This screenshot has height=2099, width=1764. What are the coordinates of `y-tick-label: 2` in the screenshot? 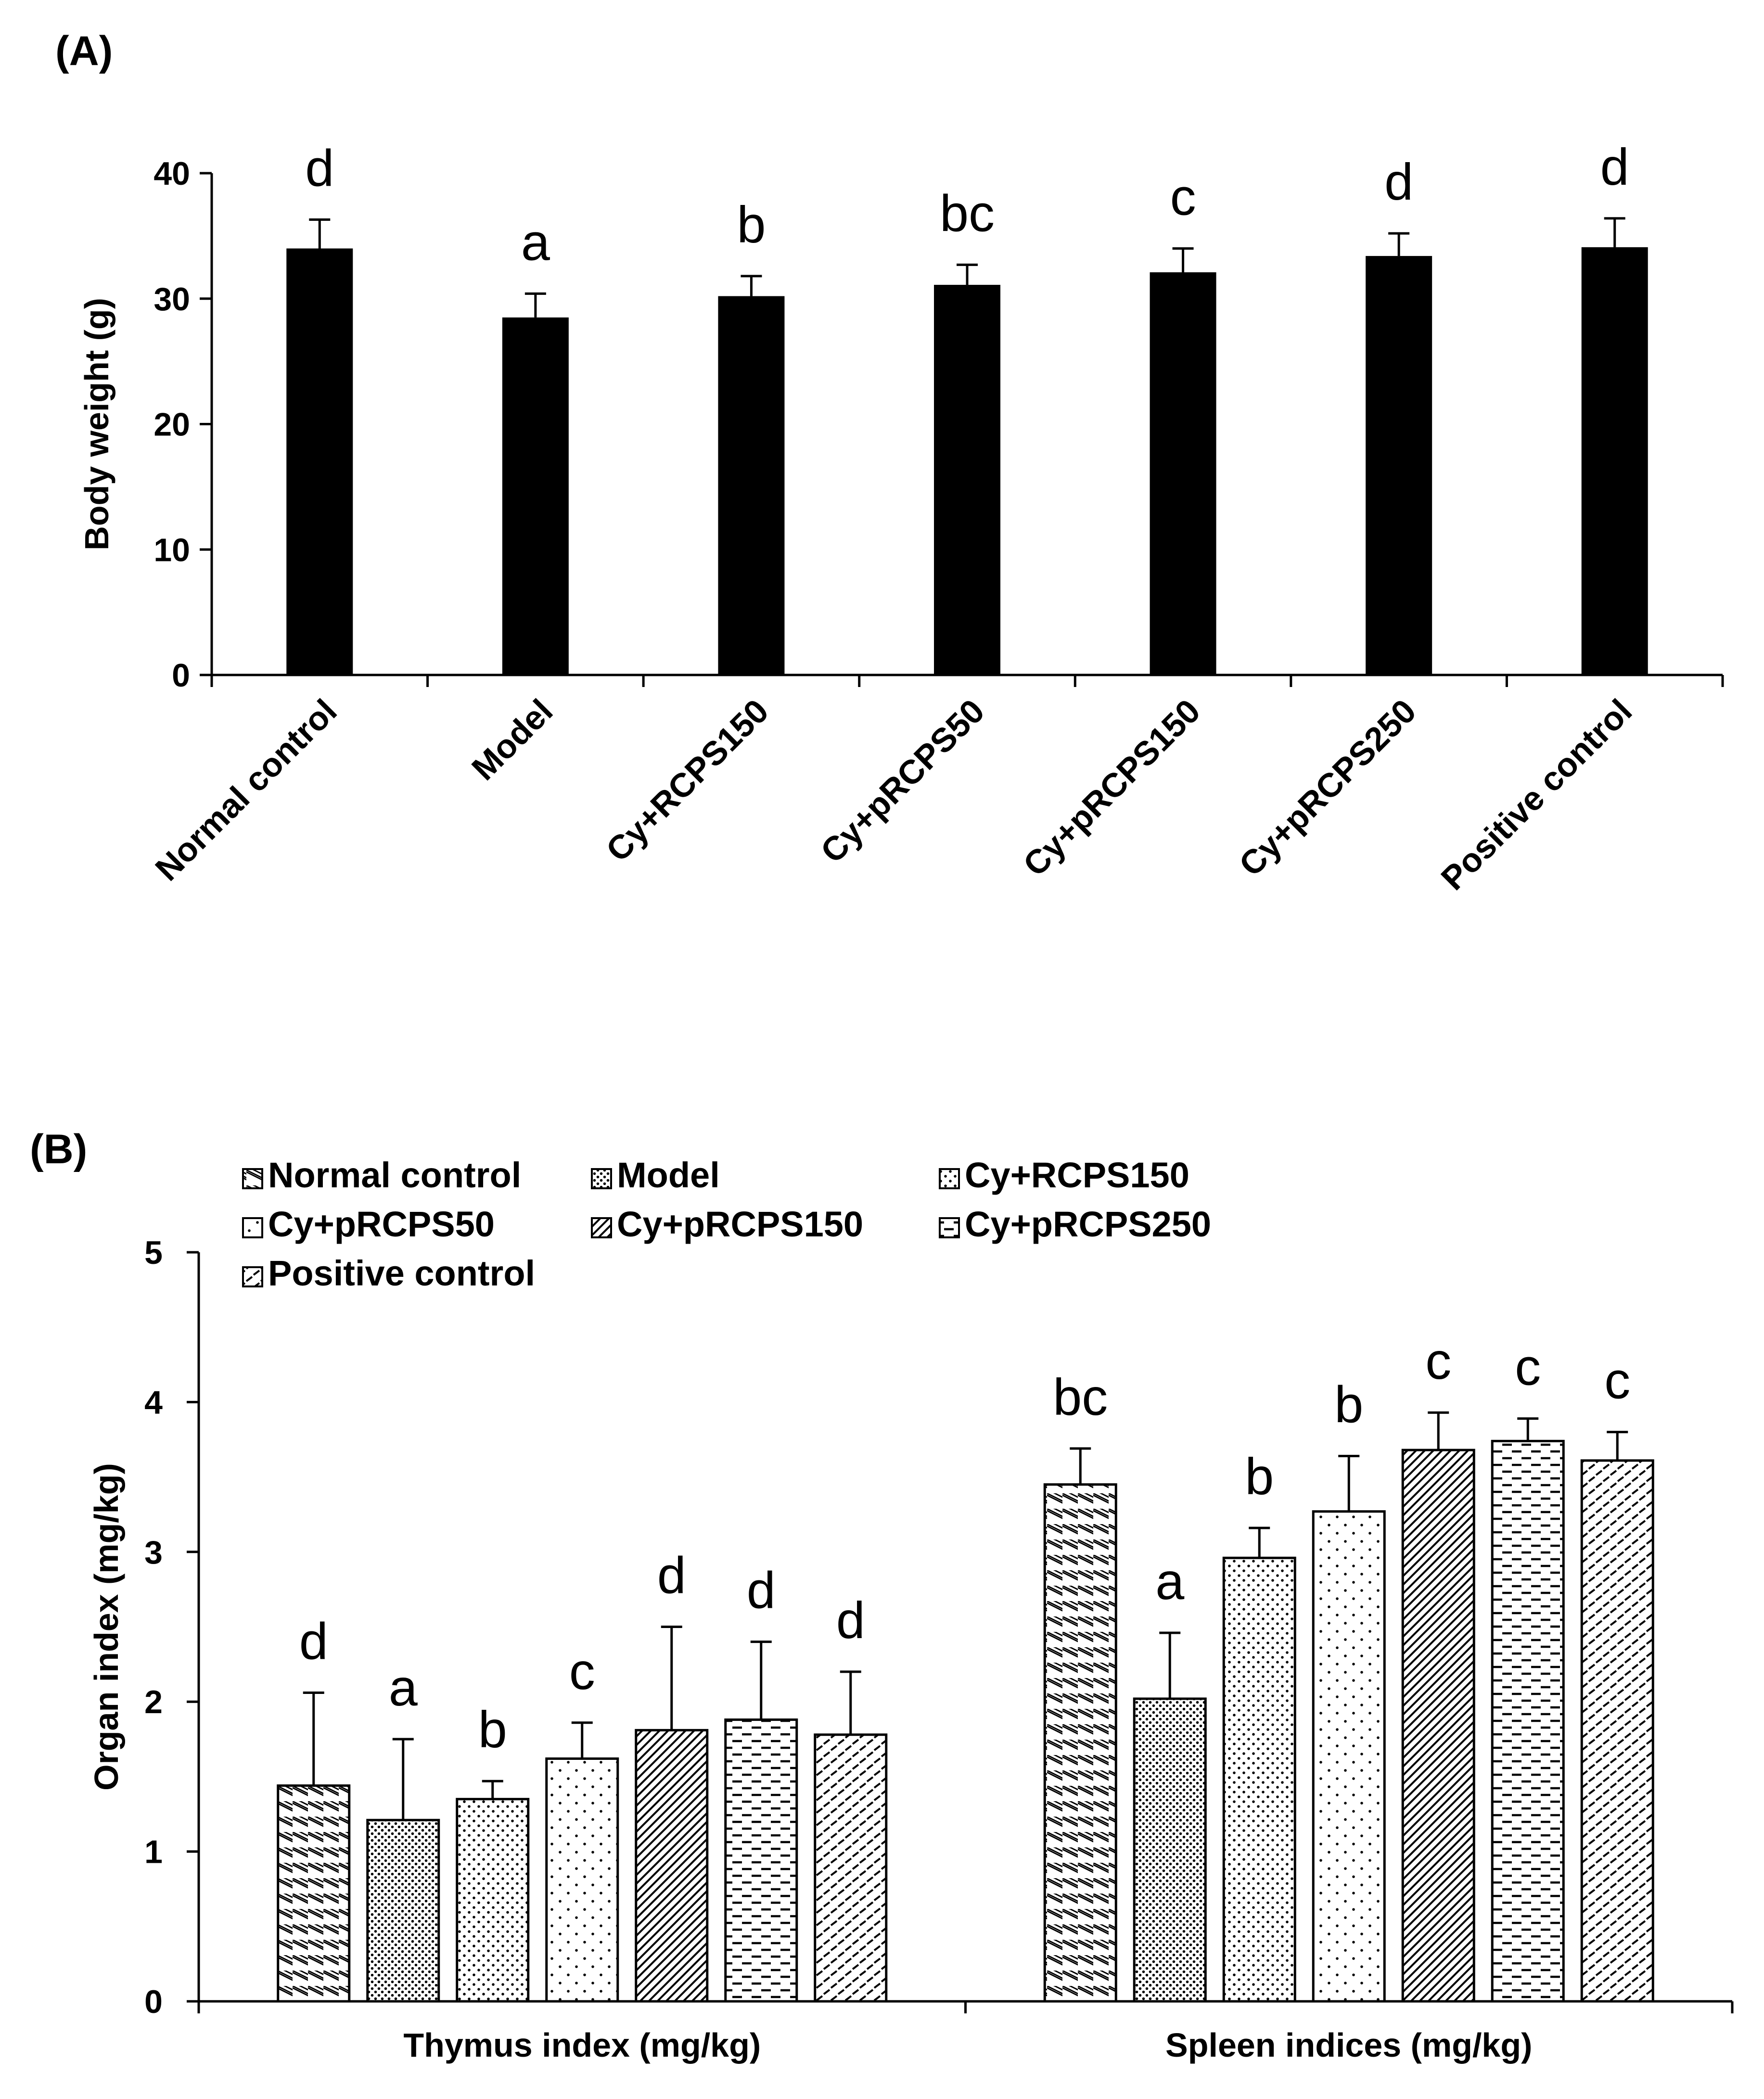 It's located at (153, 1702).